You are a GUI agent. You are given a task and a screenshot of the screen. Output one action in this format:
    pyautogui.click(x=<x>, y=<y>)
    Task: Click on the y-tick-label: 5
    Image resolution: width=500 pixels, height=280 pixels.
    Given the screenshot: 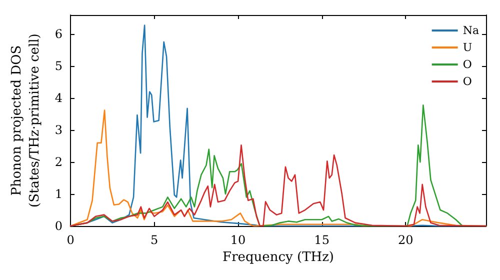 What is the action you would take?
    pyautogui.click(x=58, y=66)
    